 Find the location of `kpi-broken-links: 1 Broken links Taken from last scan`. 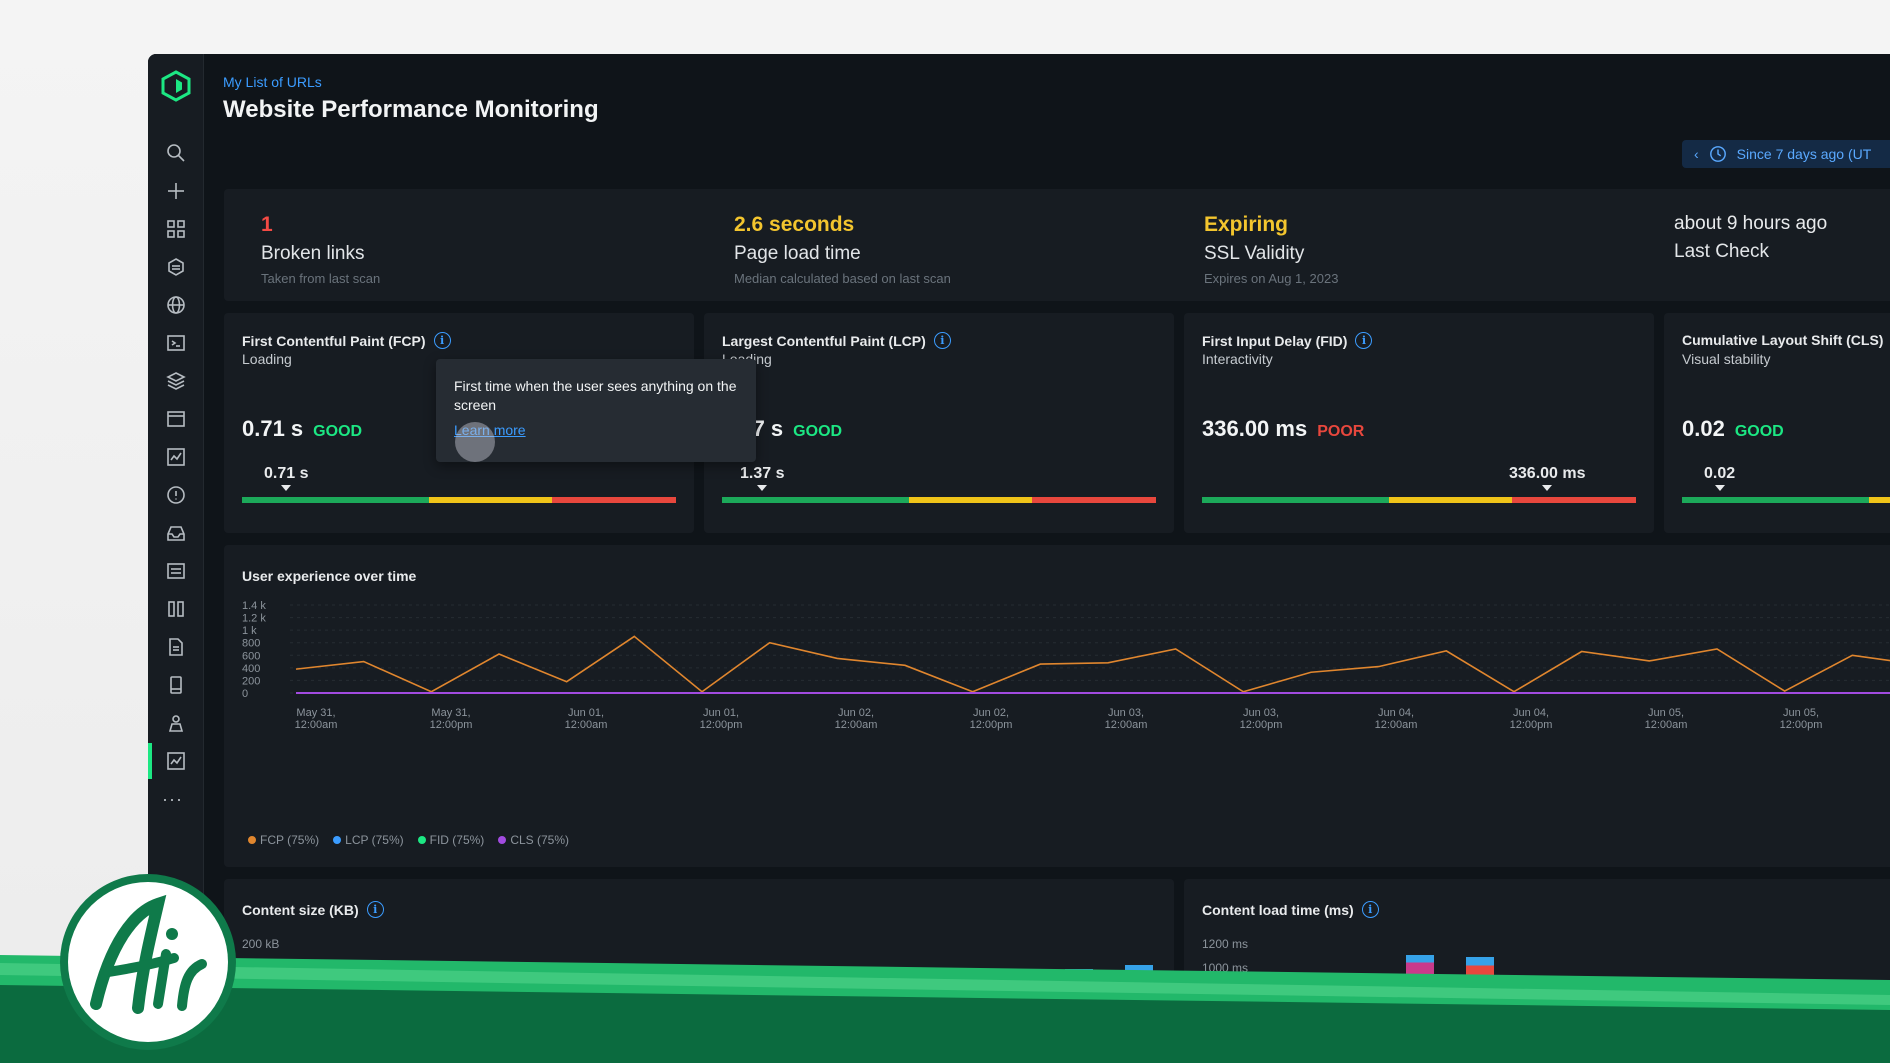

kpi-broken-links: 1 Broken links Taken from last scan is located at coordinates (320, 249).